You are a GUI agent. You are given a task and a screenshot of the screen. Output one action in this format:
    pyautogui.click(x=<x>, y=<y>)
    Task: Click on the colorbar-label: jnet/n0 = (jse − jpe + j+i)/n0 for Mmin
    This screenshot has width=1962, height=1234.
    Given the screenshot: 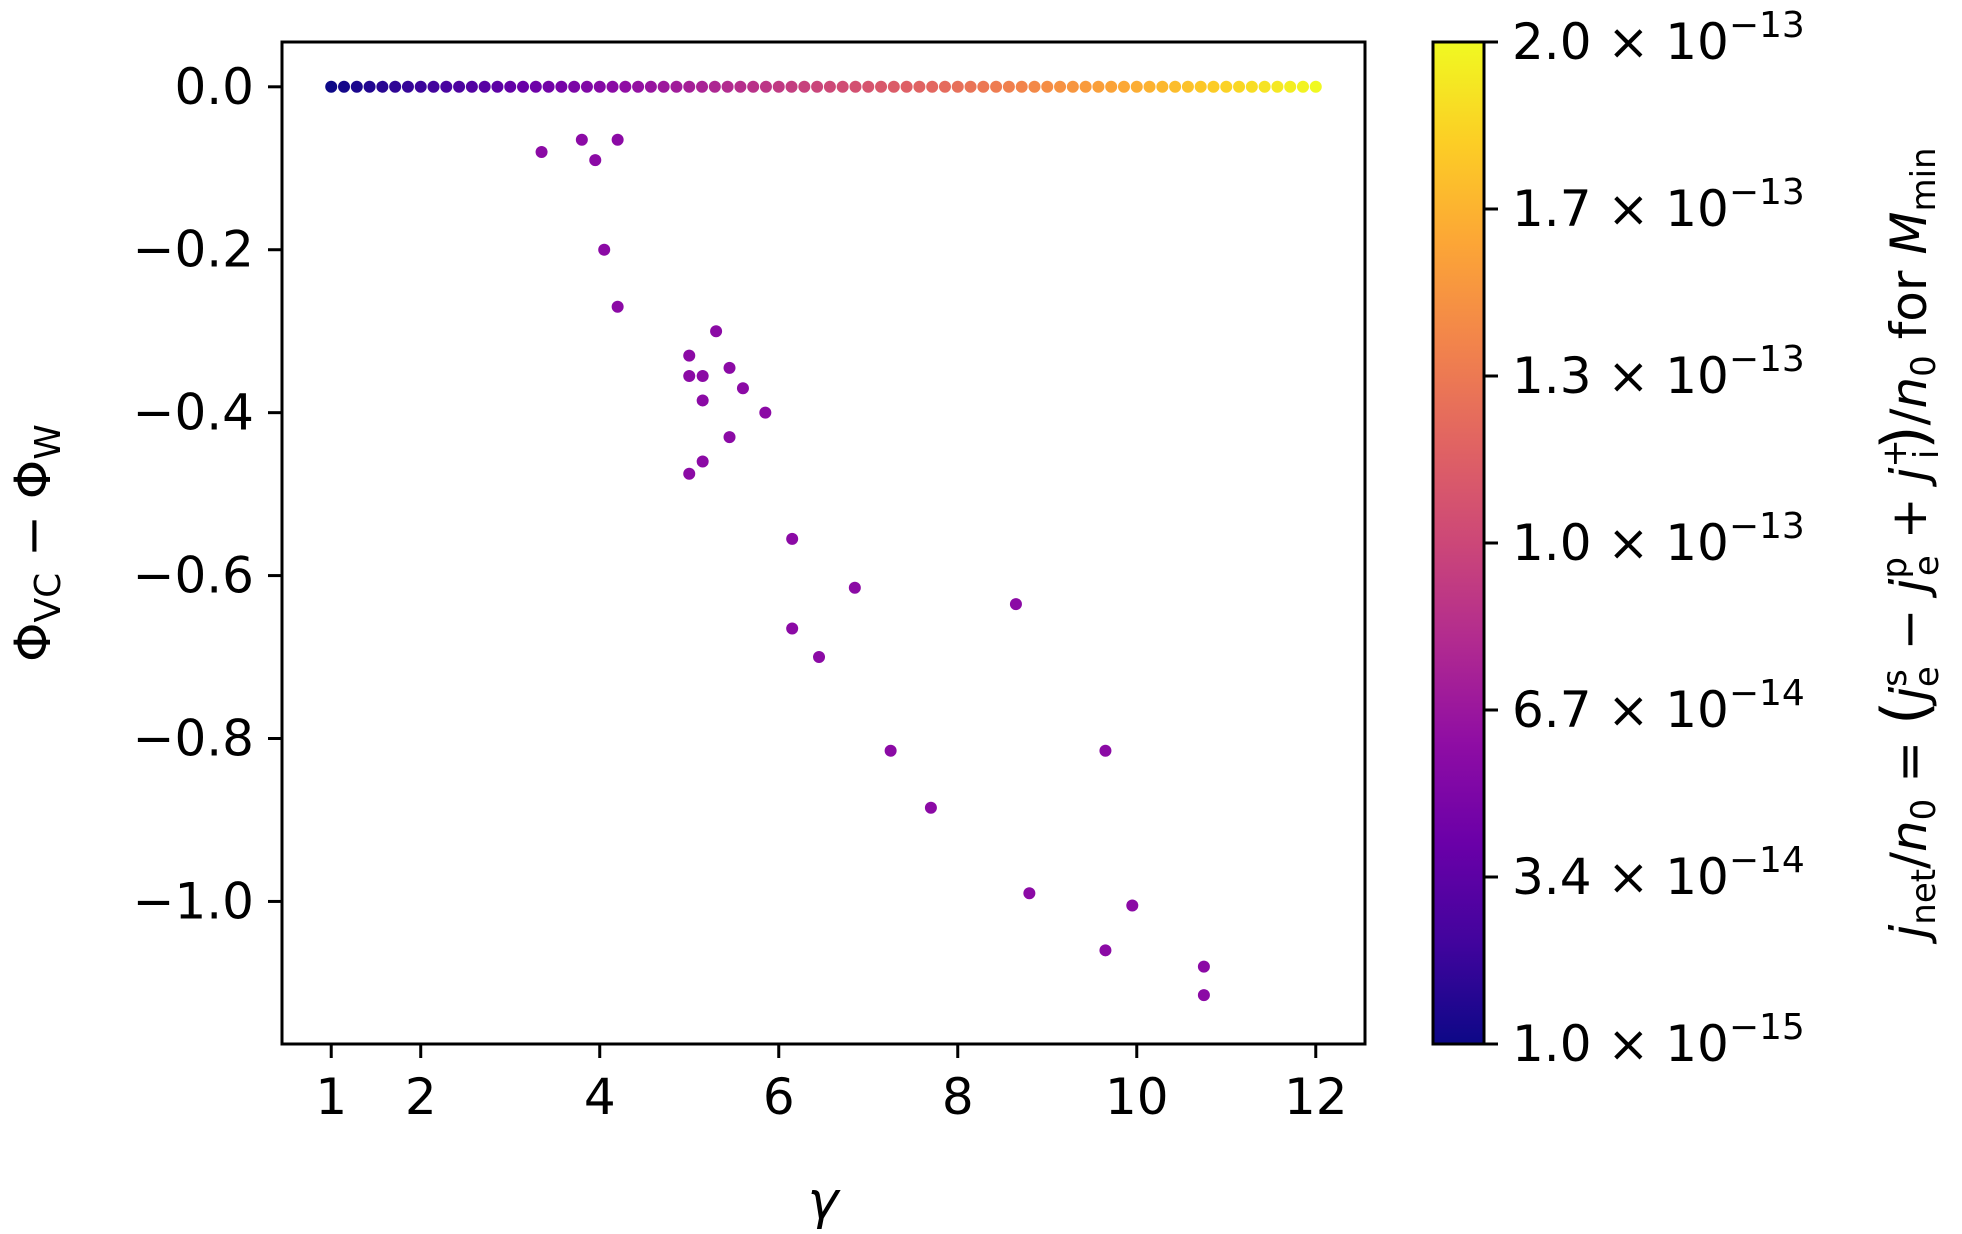 What is the action you would take?
    pyautogui.click(x=1907, y=545)
    